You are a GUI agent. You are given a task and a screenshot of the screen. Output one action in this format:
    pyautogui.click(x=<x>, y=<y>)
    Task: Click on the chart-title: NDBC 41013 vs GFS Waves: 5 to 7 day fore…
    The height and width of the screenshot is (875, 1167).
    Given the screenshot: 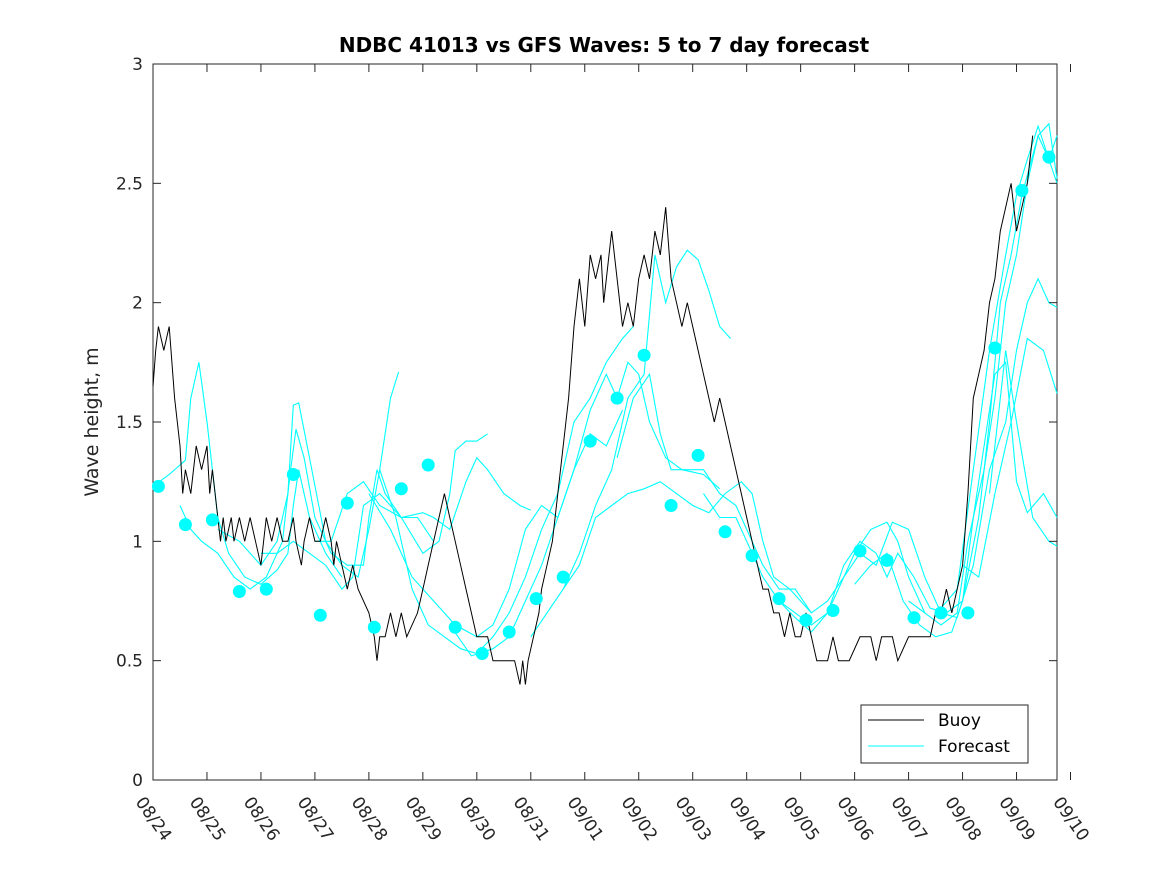 What is the action you would take?
    pyautogui.click(x=604, y=45)
    